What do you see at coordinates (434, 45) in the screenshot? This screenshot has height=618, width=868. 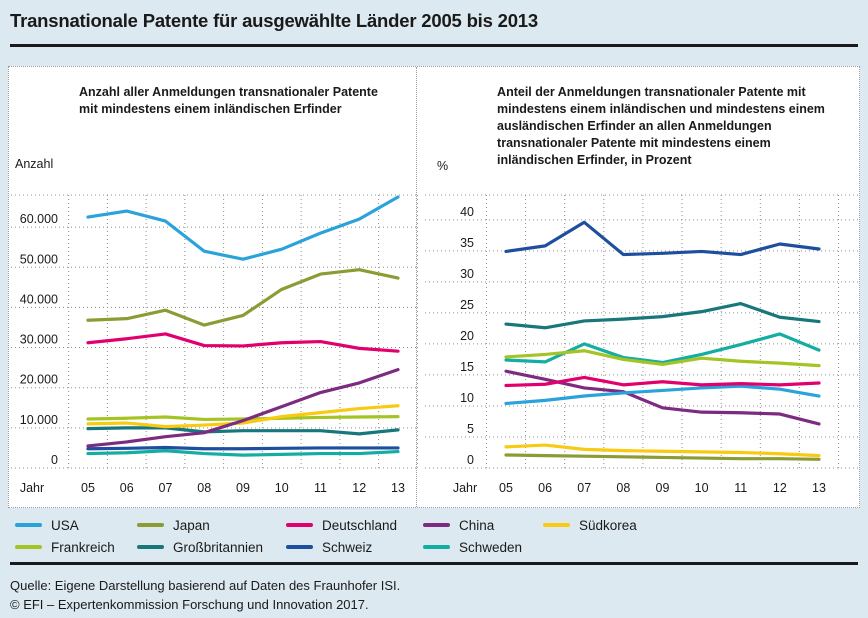 I see `top-rule` at bounding box center [434, 45].